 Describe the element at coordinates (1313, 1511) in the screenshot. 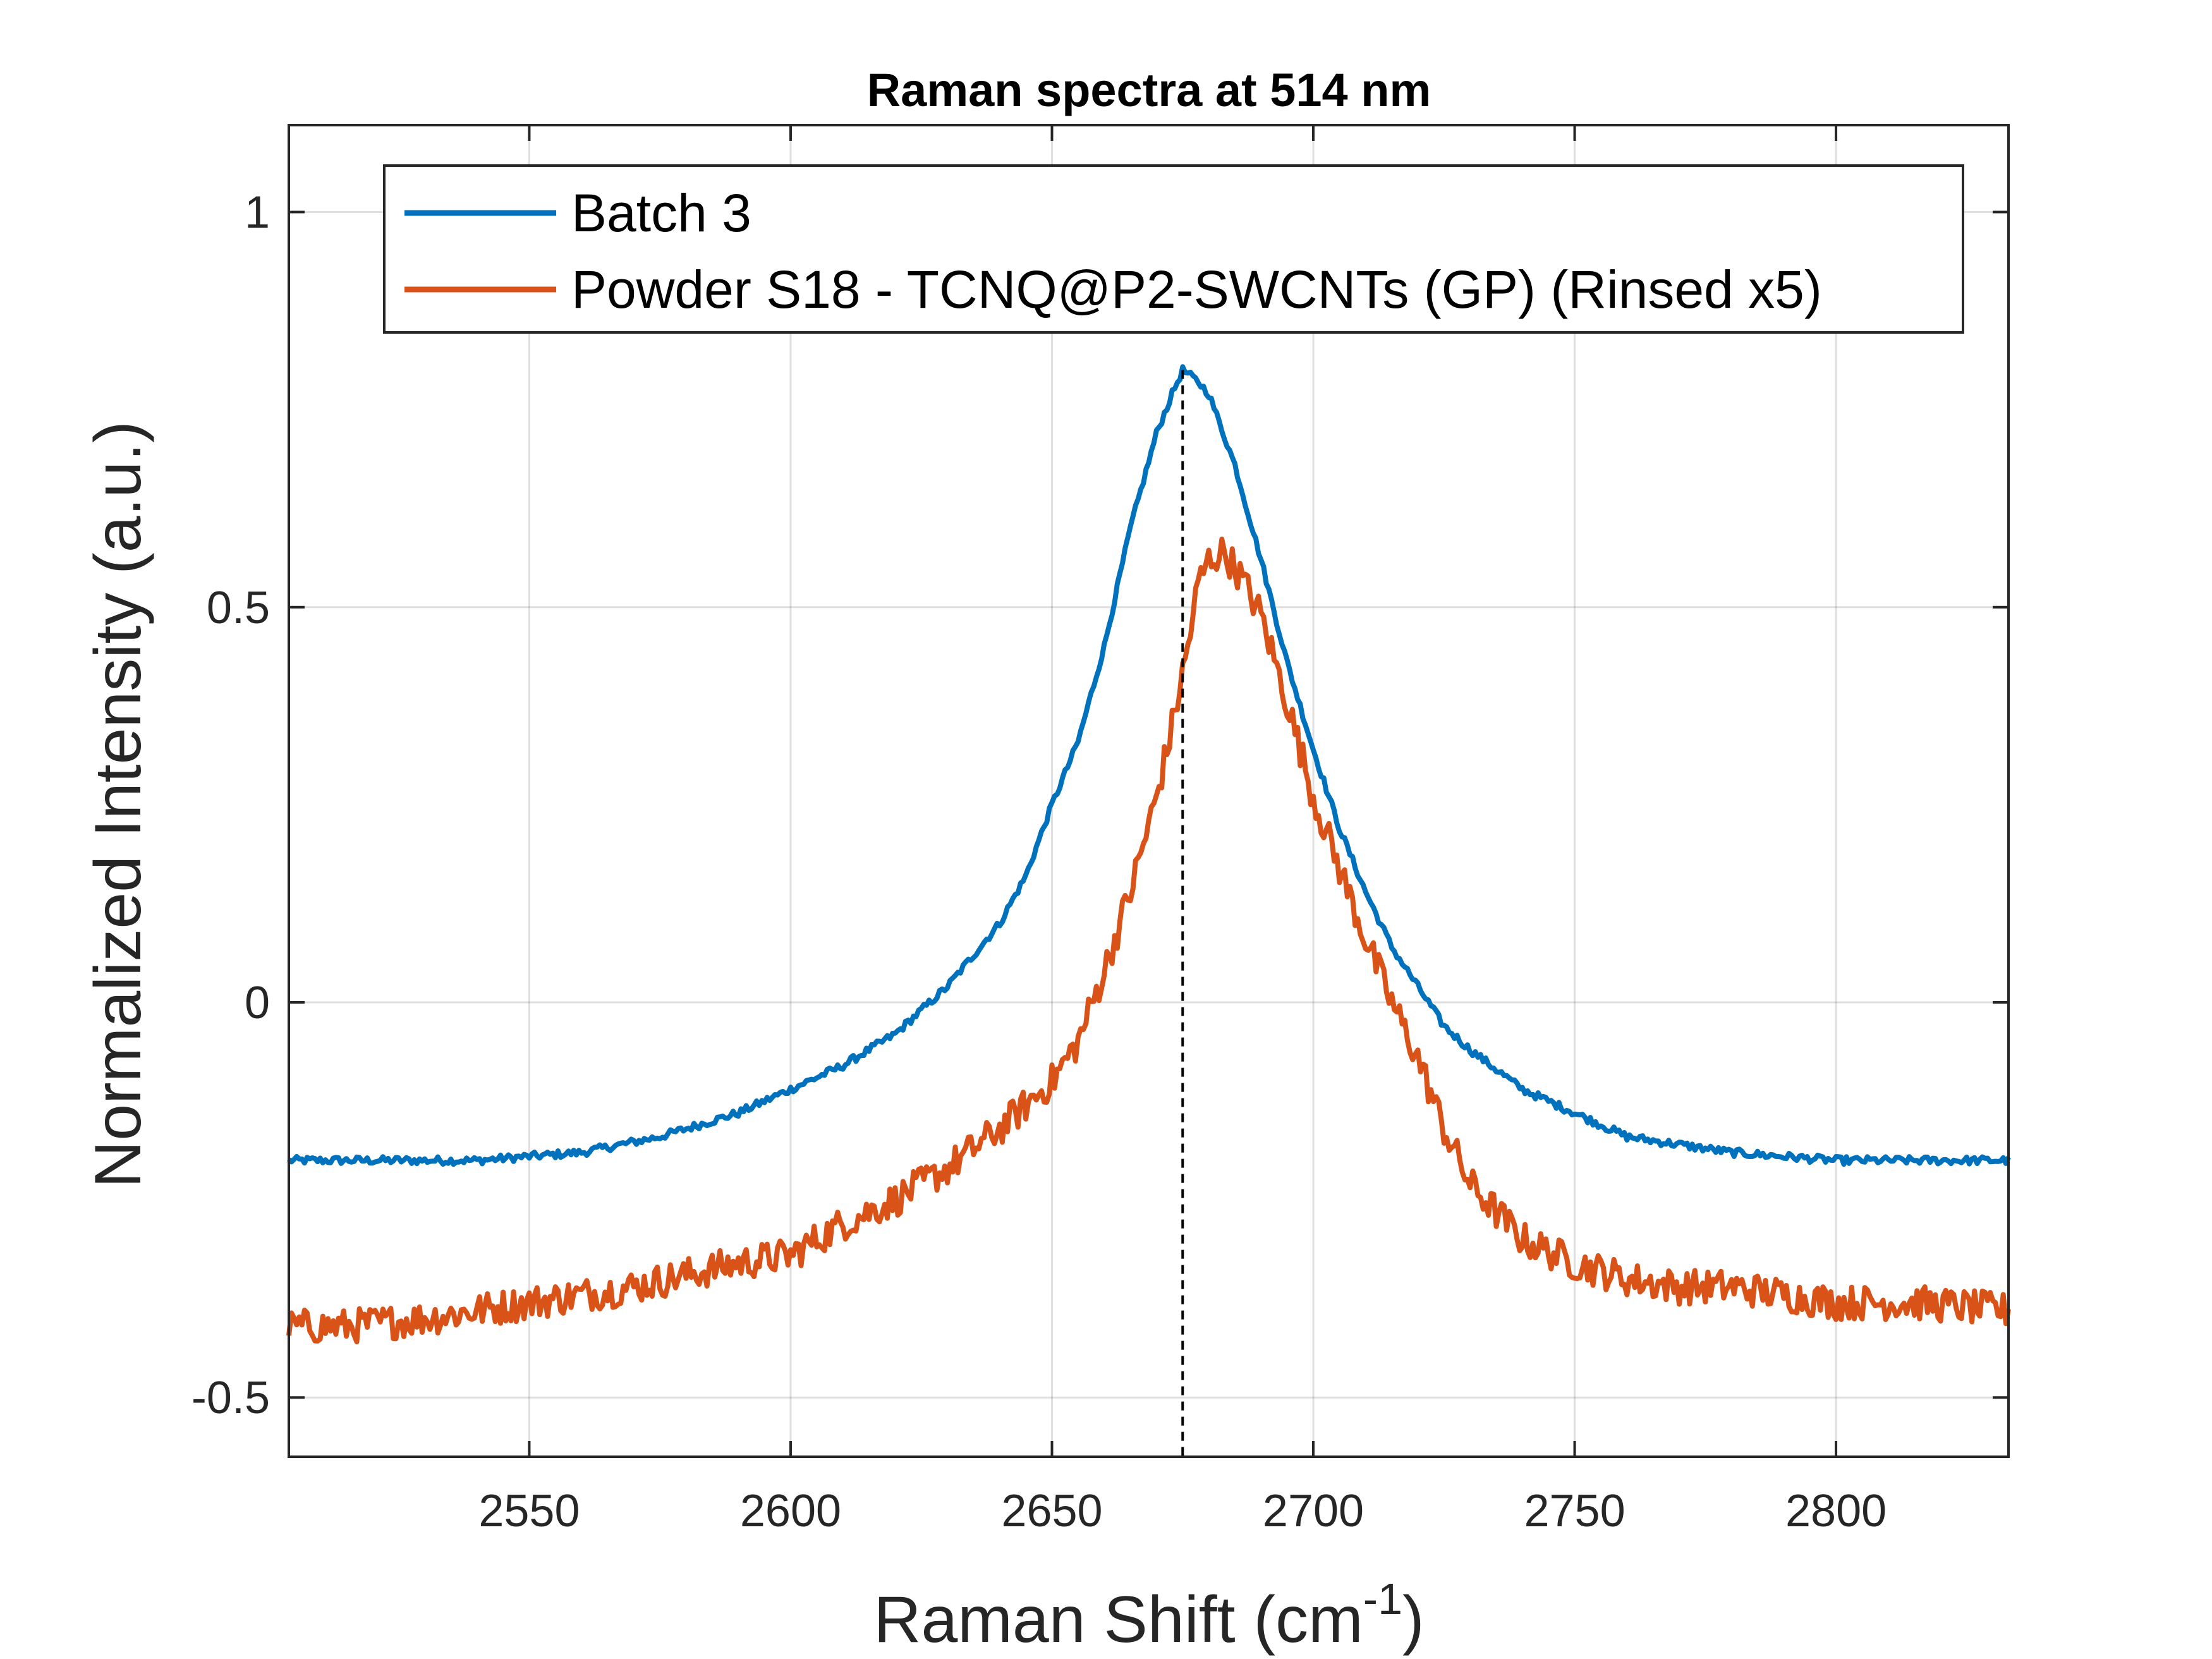

I see `x-tick-label: 2700` at that location.